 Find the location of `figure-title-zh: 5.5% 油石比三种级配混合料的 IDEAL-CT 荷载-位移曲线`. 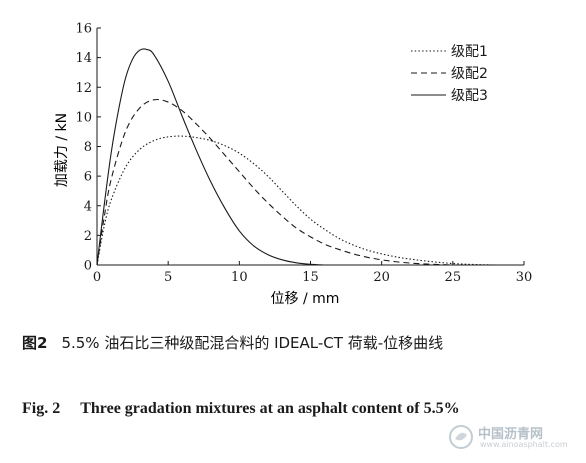

figure-title-zh: 5.5% 油石比三种级配混合料的 IDEAL-CT 荷载-位移曲线 is located at coordinates (252, 343).